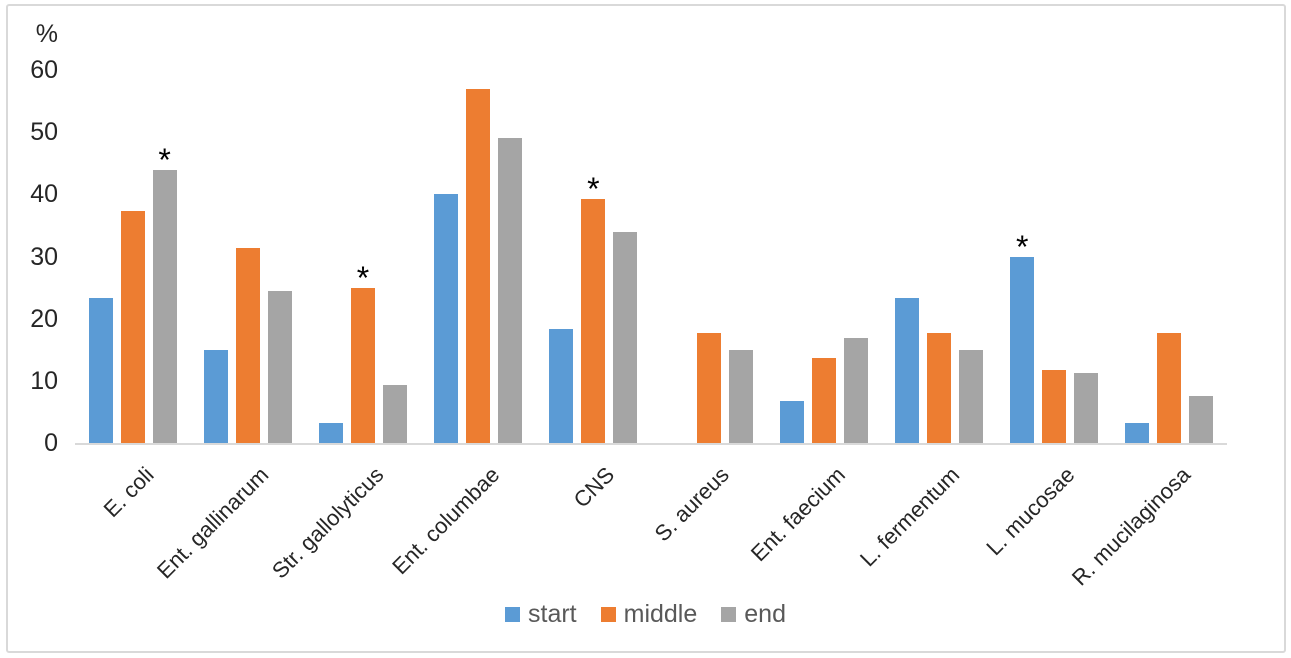 This screenshot has width=1291, height=658. What do you see at coordinates (279, 366) in the screenshot?
I see `bar-end-ent-gallinarum` at bounding box center [279, 366].